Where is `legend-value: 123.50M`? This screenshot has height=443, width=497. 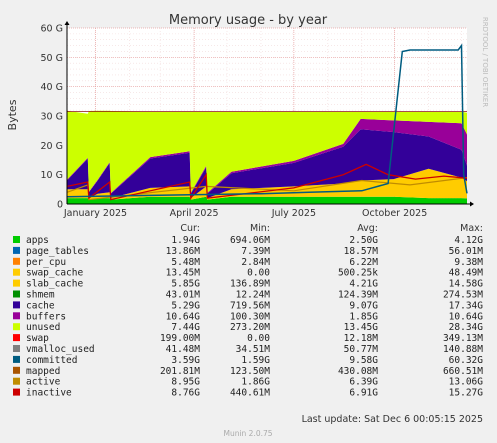 legend-value: 123.50M is located at coordinates (250, 371).